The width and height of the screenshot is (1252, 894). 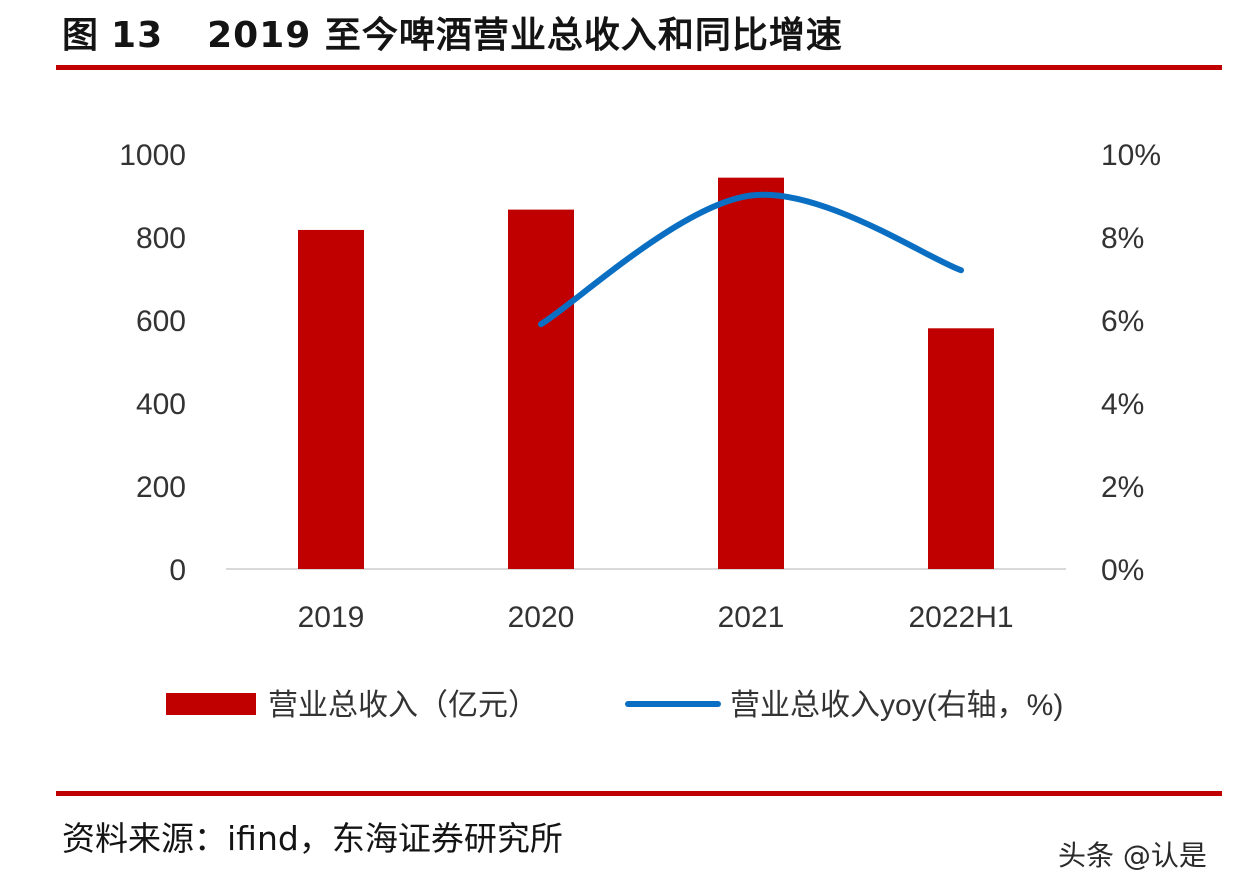 What do you see at coordinates (960, 617) in the screenshot?
I see `x-axis-tick-label: 2022H1` at bounding box center [960, 617].